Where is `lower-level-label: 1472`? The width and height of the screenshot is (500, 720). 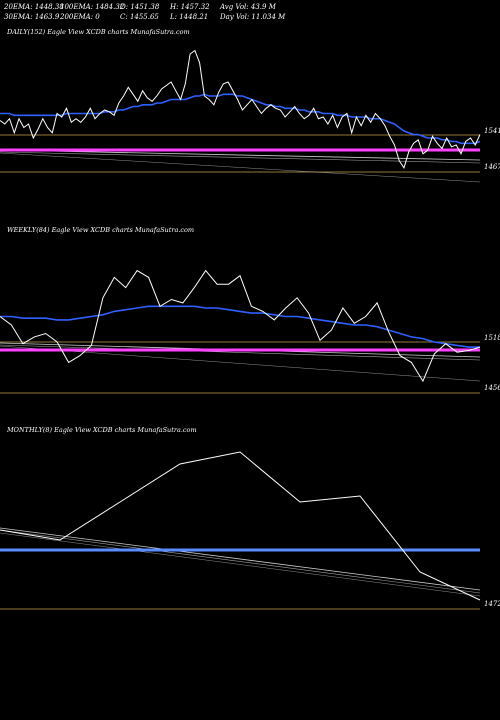
lower-level-label: 1472 is located at coordinates (492, 604).